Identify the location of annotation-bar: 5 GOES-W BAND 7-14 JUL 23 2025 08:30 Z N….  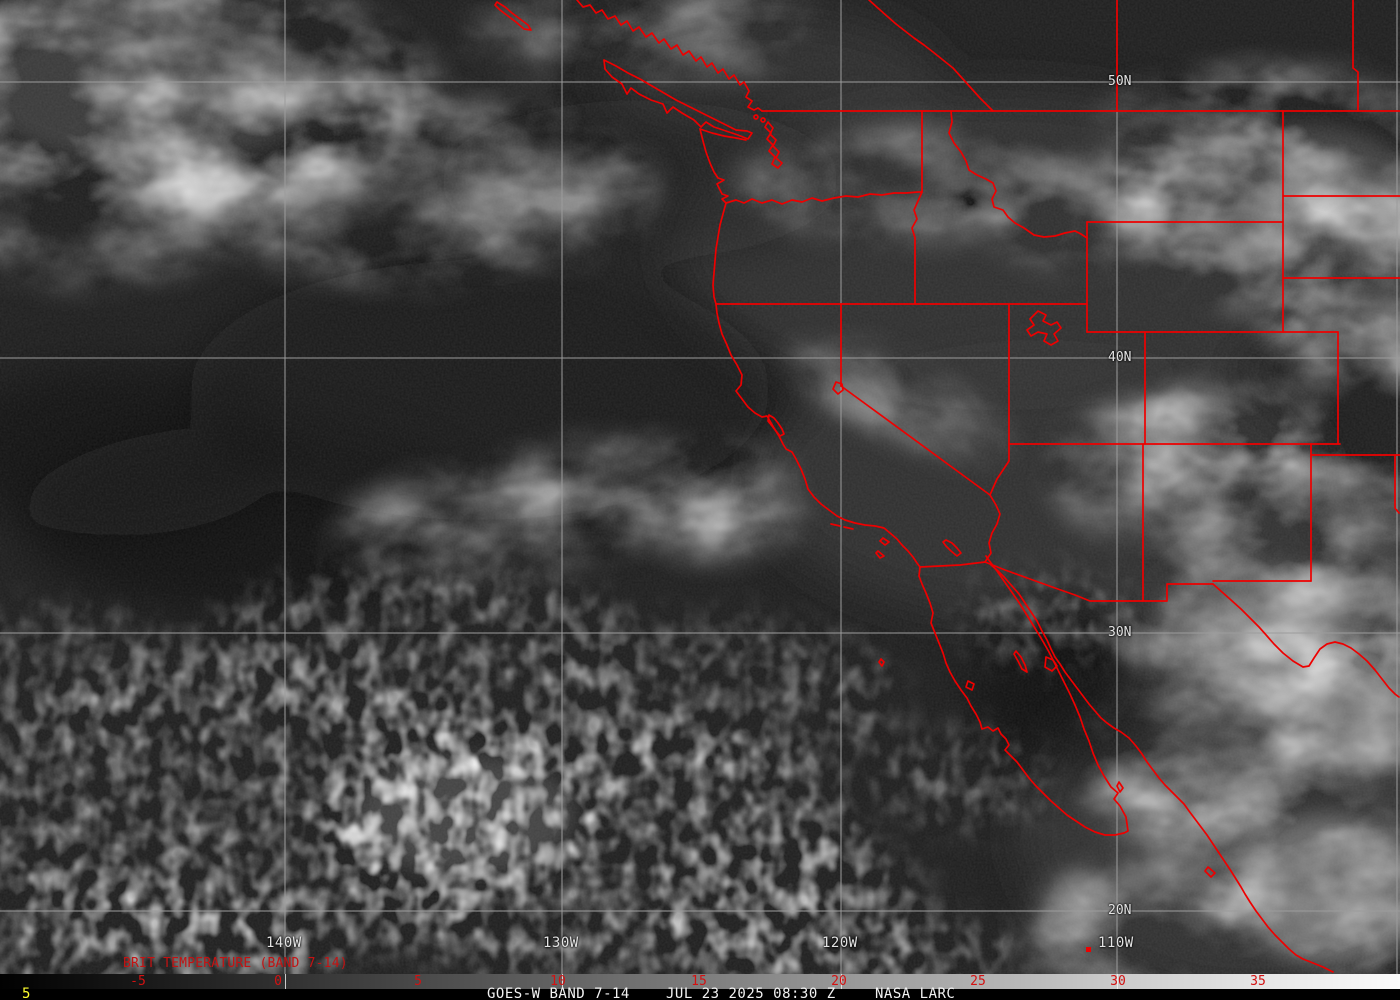
(700, 993).